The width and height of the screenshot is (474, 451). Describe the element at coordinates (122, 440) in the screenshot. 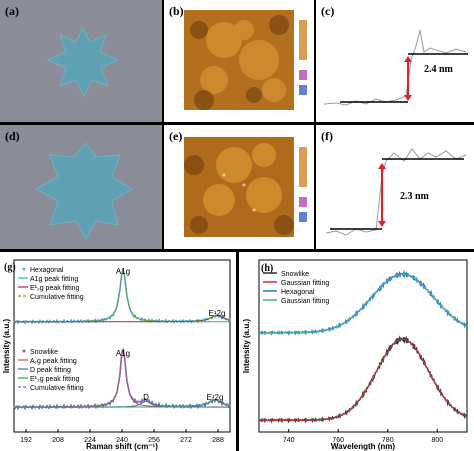

I see `x-tick-label-g: 240` at that location.